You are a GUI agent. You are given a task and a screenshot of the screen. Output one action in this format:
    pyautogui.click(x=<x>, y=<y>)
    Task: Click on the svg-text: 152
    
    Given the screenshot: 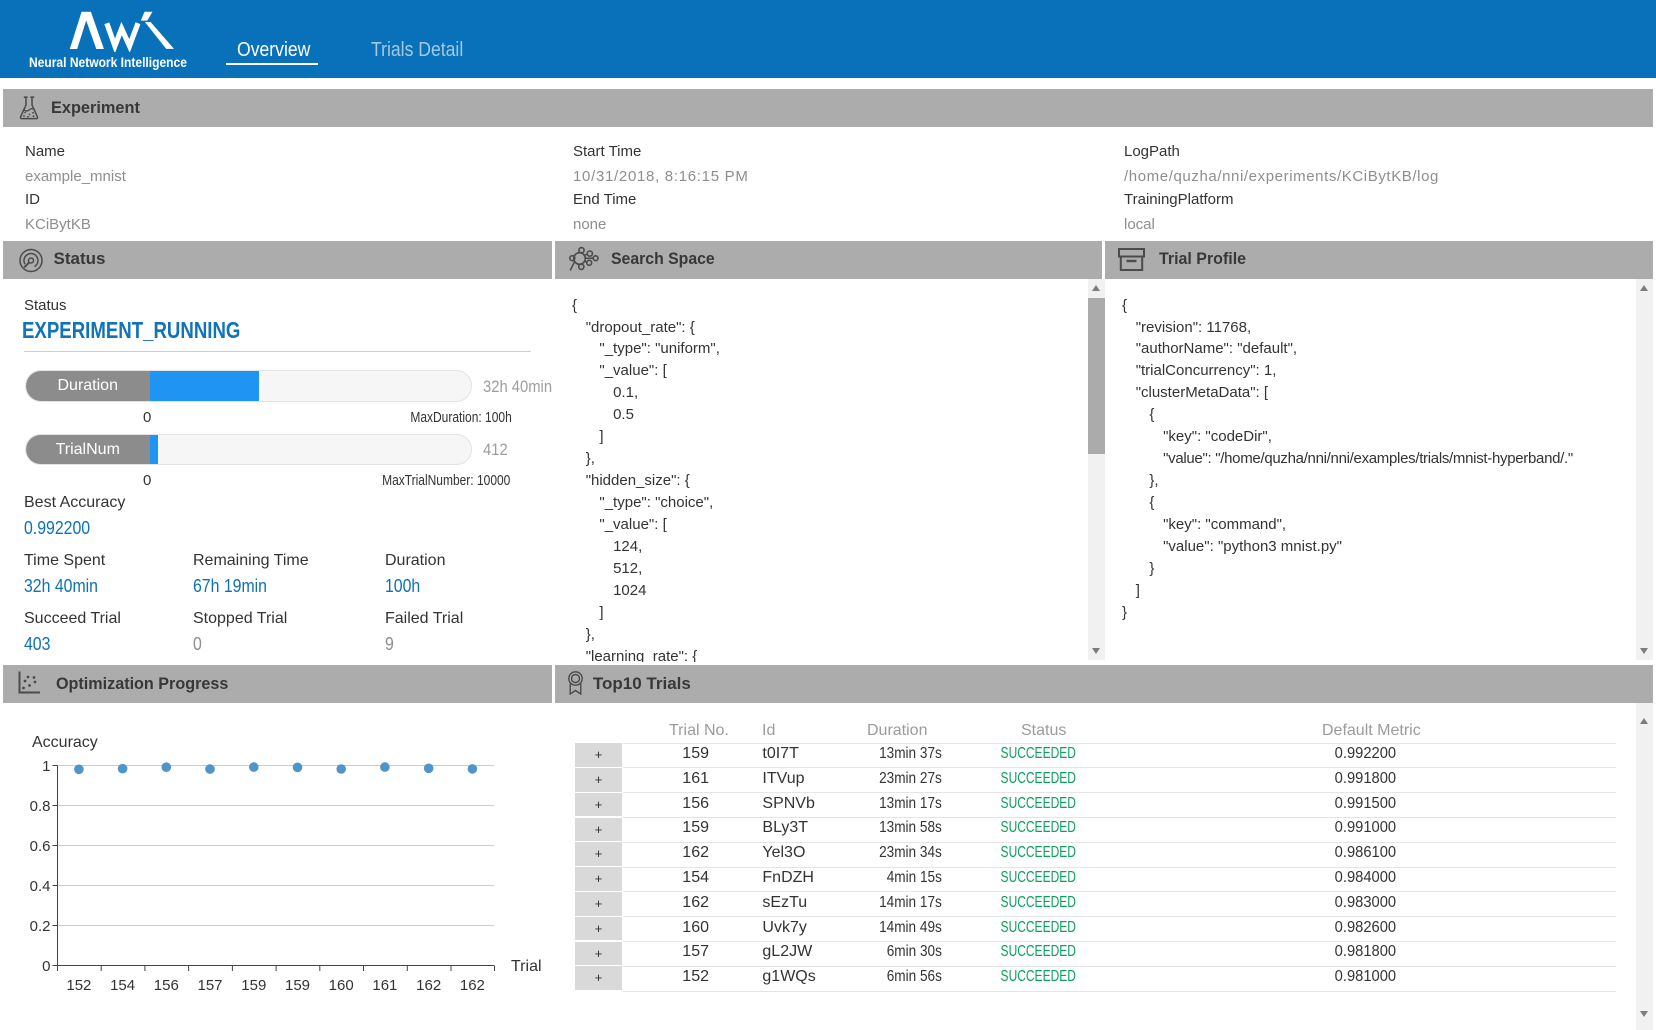 What is the action you would take?
    pyautogui.click(x=78, y=985)
    